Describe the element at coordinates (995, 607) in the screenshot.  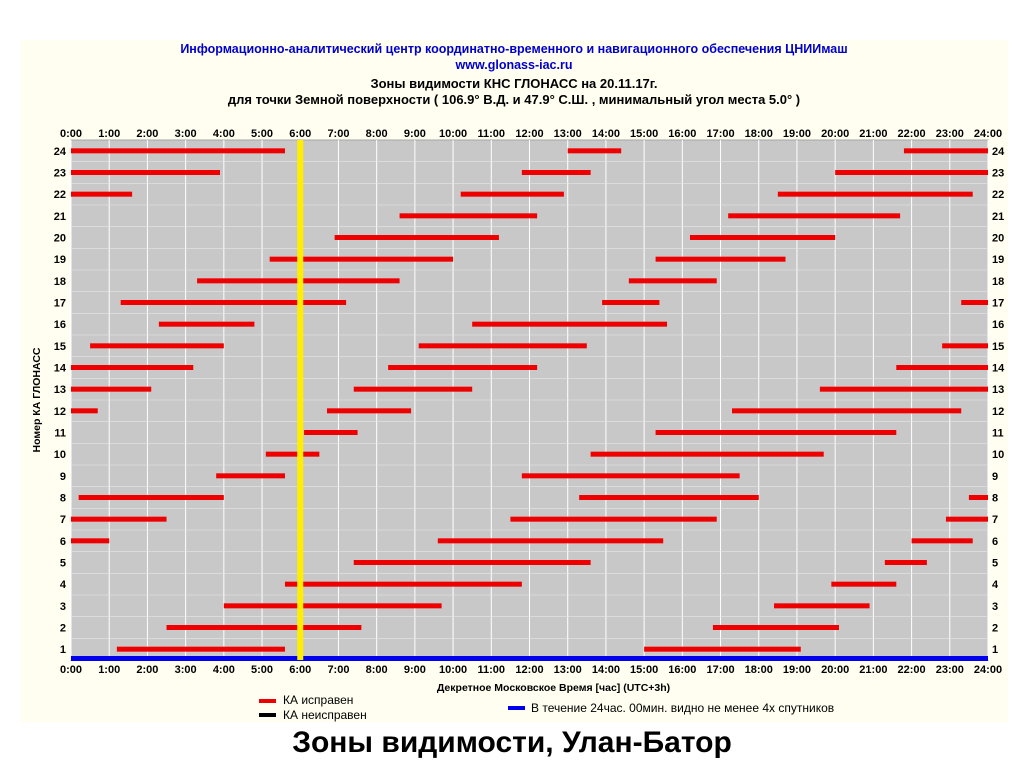
I see `y-tick-label-right: 3` at that location.